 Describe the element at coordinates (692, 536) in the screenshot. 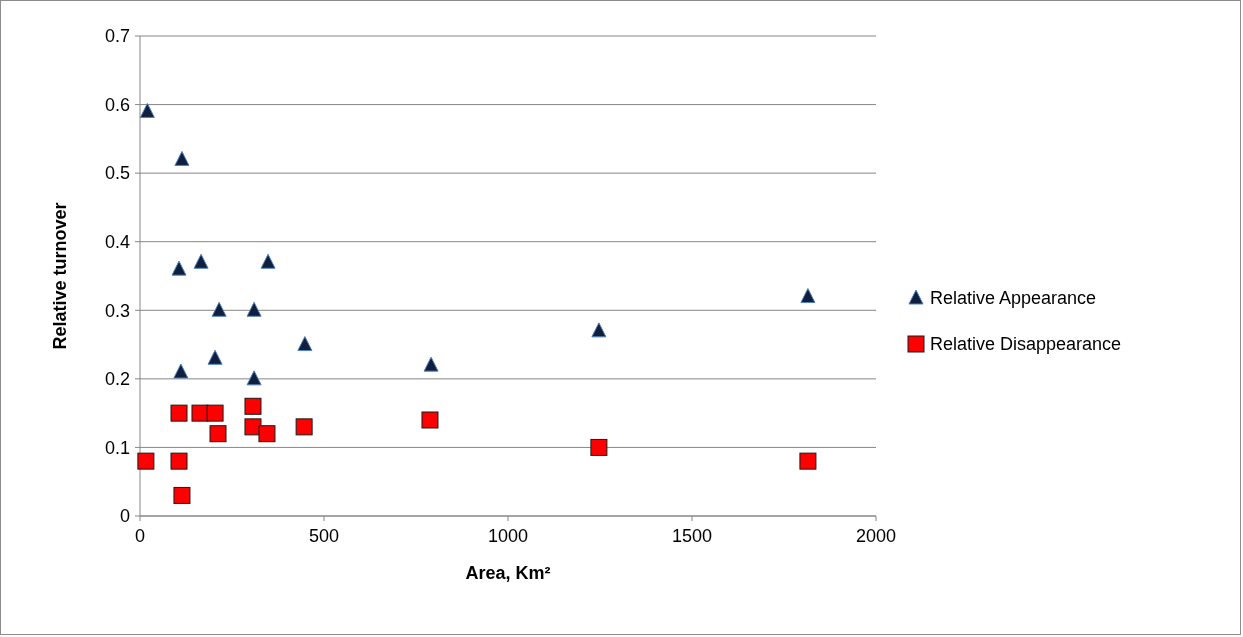

I see `x-tick-label: 1500` at that location.